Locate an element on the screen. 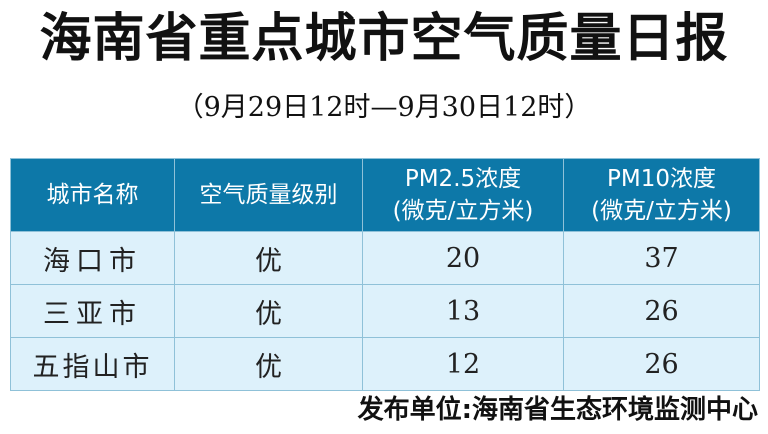 The height and width of the screenshot is (434, 768). cell-city: 海口市 is located at coordinates (92, 258).